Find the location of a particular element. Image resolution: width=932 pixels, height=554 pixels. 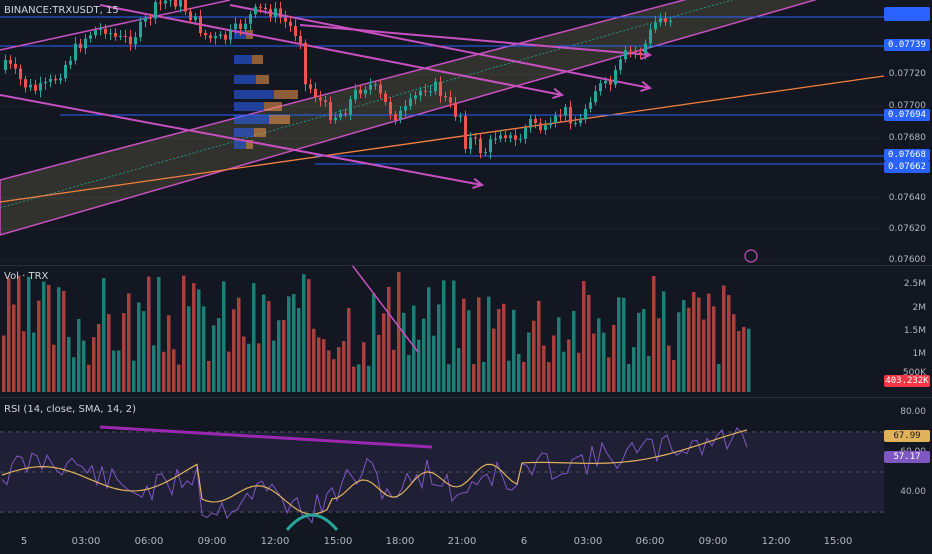

time-label: 5 is located at coordinates (24, 541).